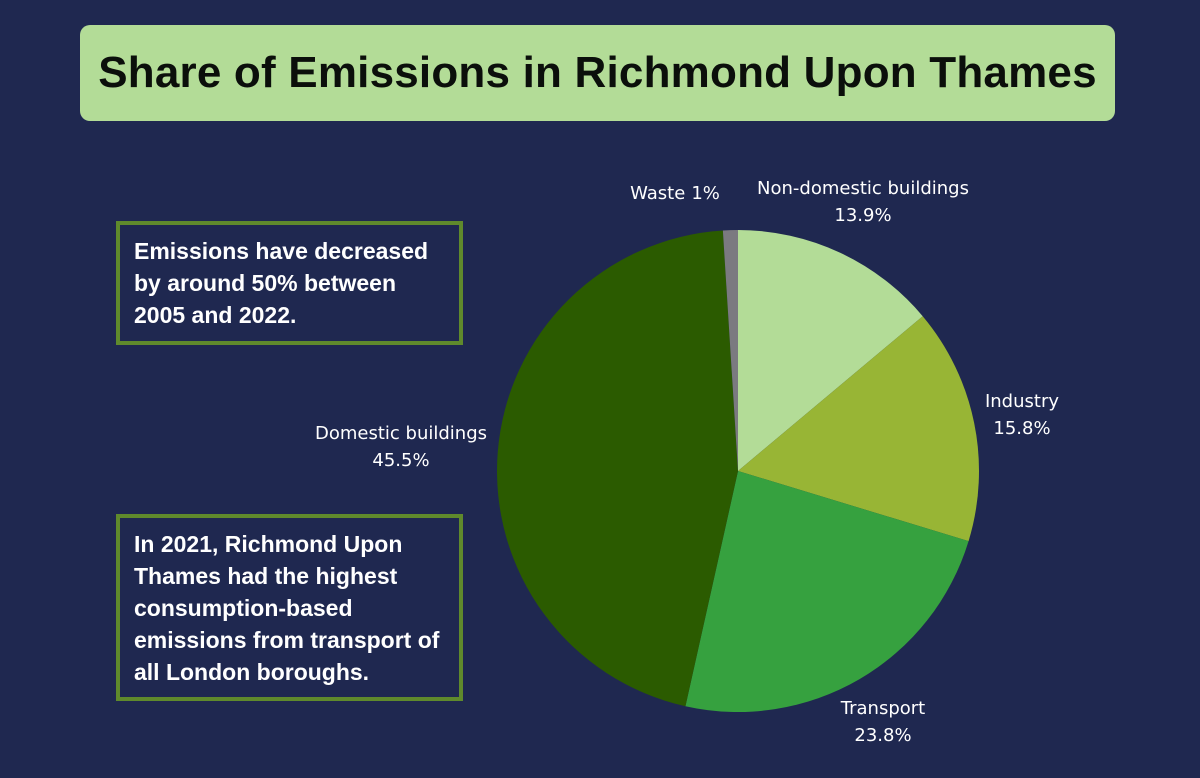  I want to click on label-industry-value: 15.8%, so click(1021, 428).